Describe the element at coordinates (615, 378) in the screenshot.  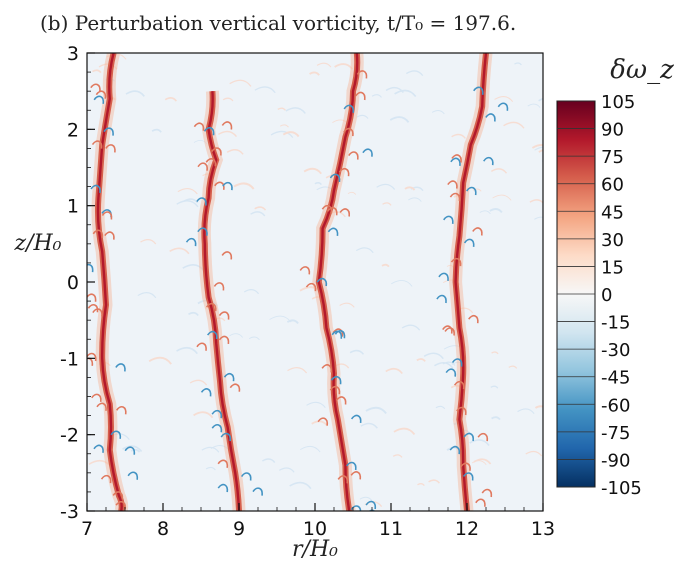
I see `colorbar-tick-label: -45` at that location.